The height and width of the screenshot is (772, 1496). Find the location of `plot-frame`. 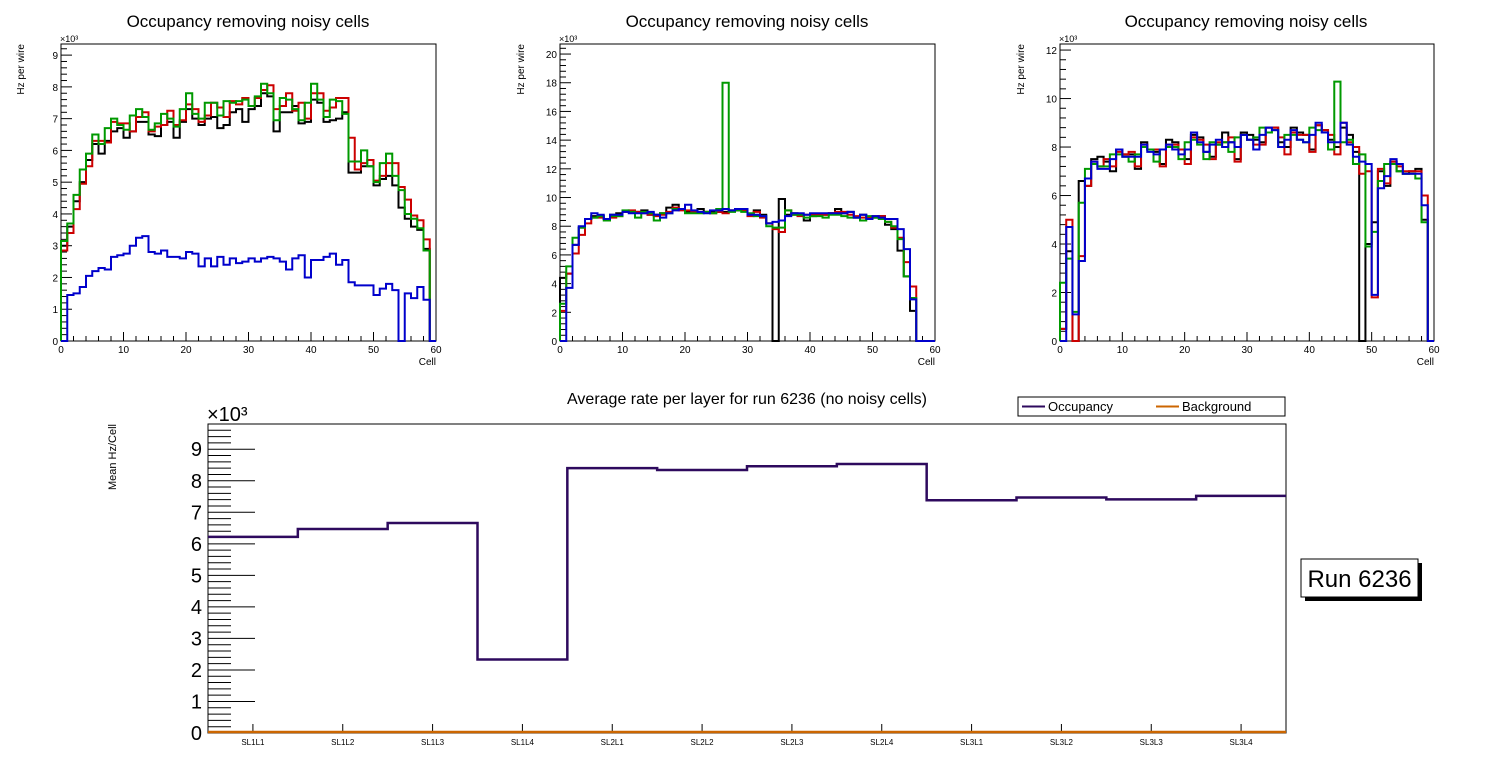

plot-frame is located at coordinates (248, 192).